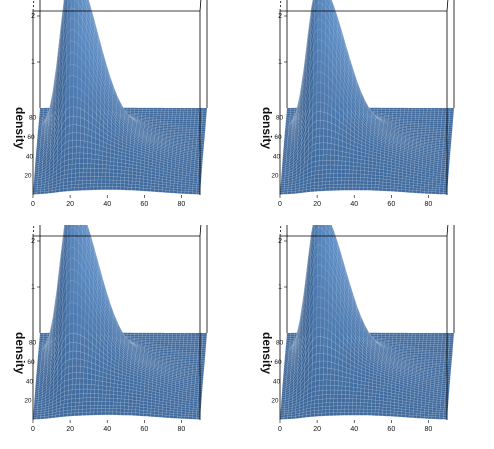 Image resolution: width=494 pixels, height=449 pixels. Describe the element at coordinates (33, 118) in the screenshot. I see `y-tick-label: 80` at that location.